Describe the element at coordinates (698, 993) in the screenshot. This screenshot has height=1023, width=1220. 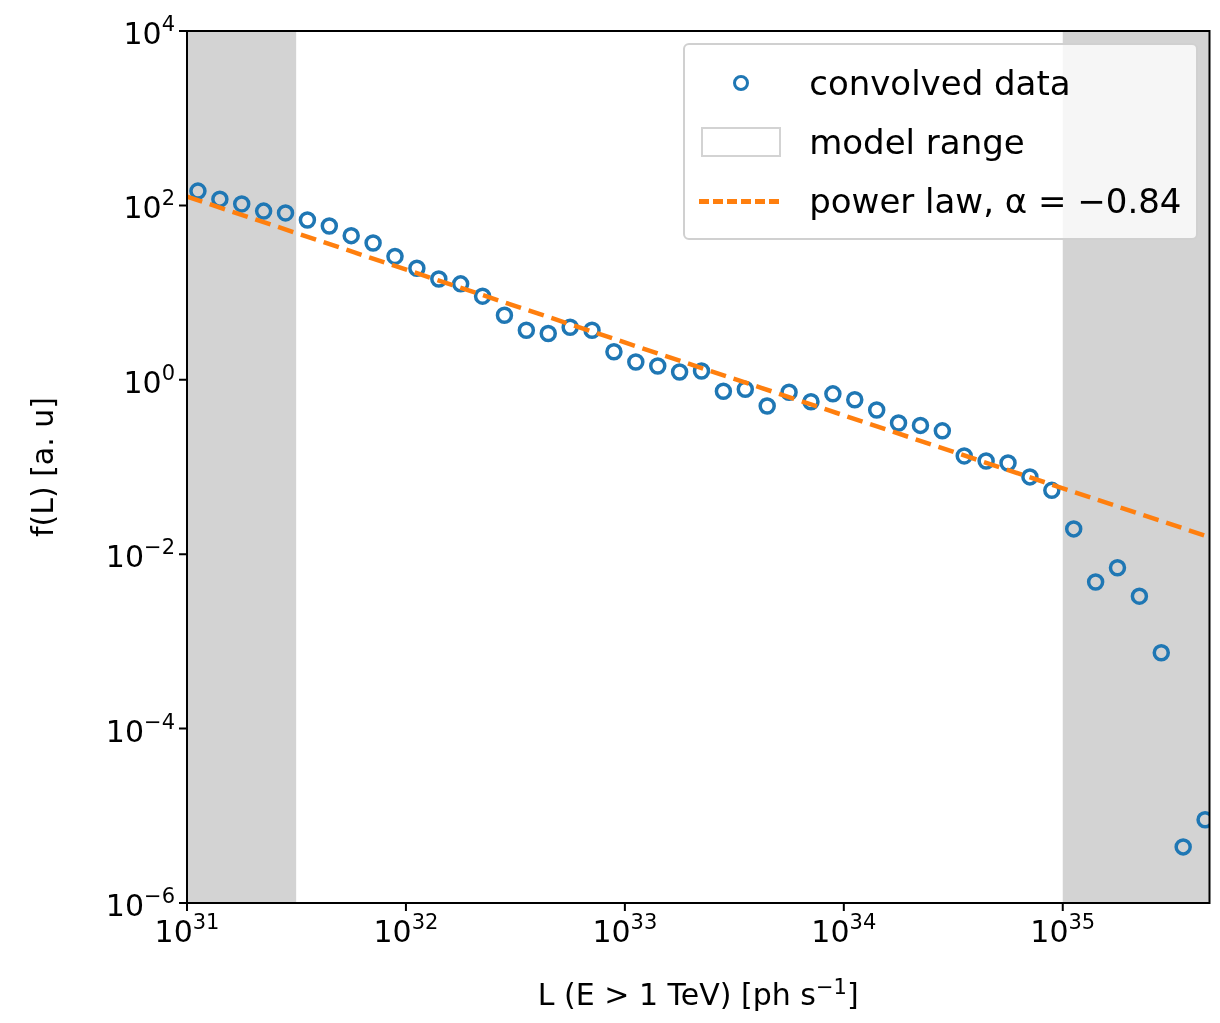
I see `x-axis-title: L (E > 1 TeV) [ph s$^{−1}$]` at that location.